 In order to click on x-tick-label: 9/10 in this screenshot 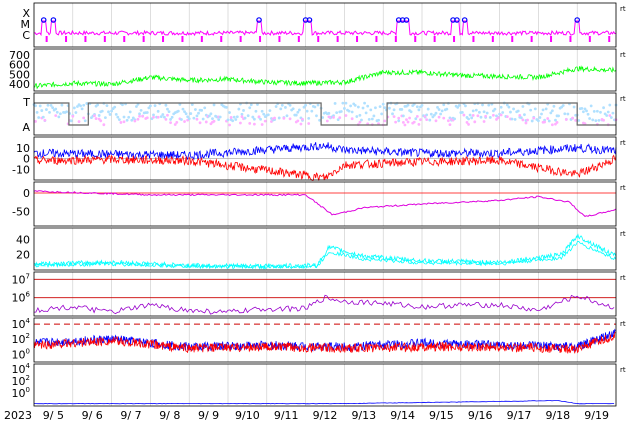, I will do `click(247, 415)`.